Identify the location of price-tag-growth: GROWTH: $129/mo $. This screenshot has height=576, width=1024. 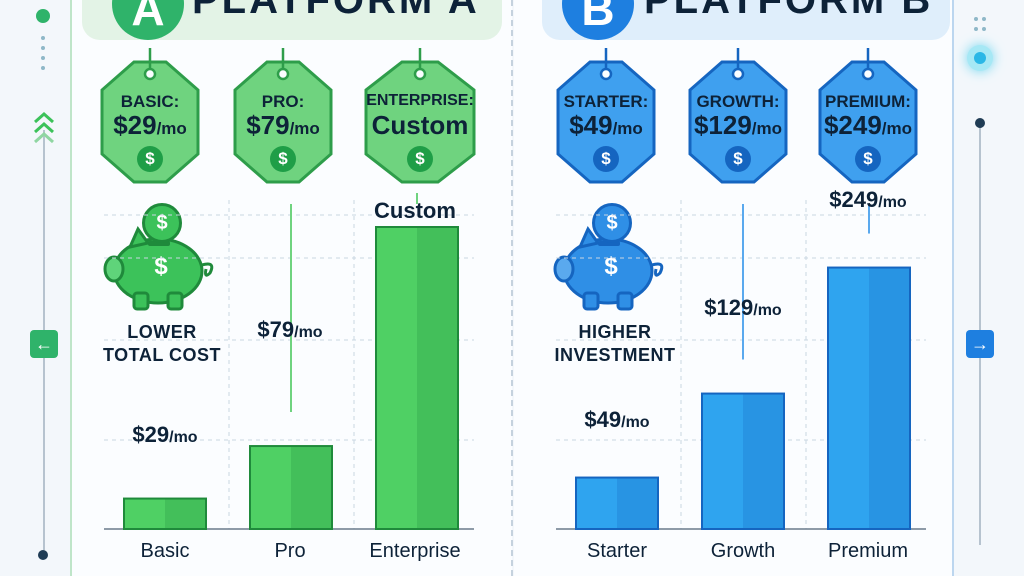
(738, 116).